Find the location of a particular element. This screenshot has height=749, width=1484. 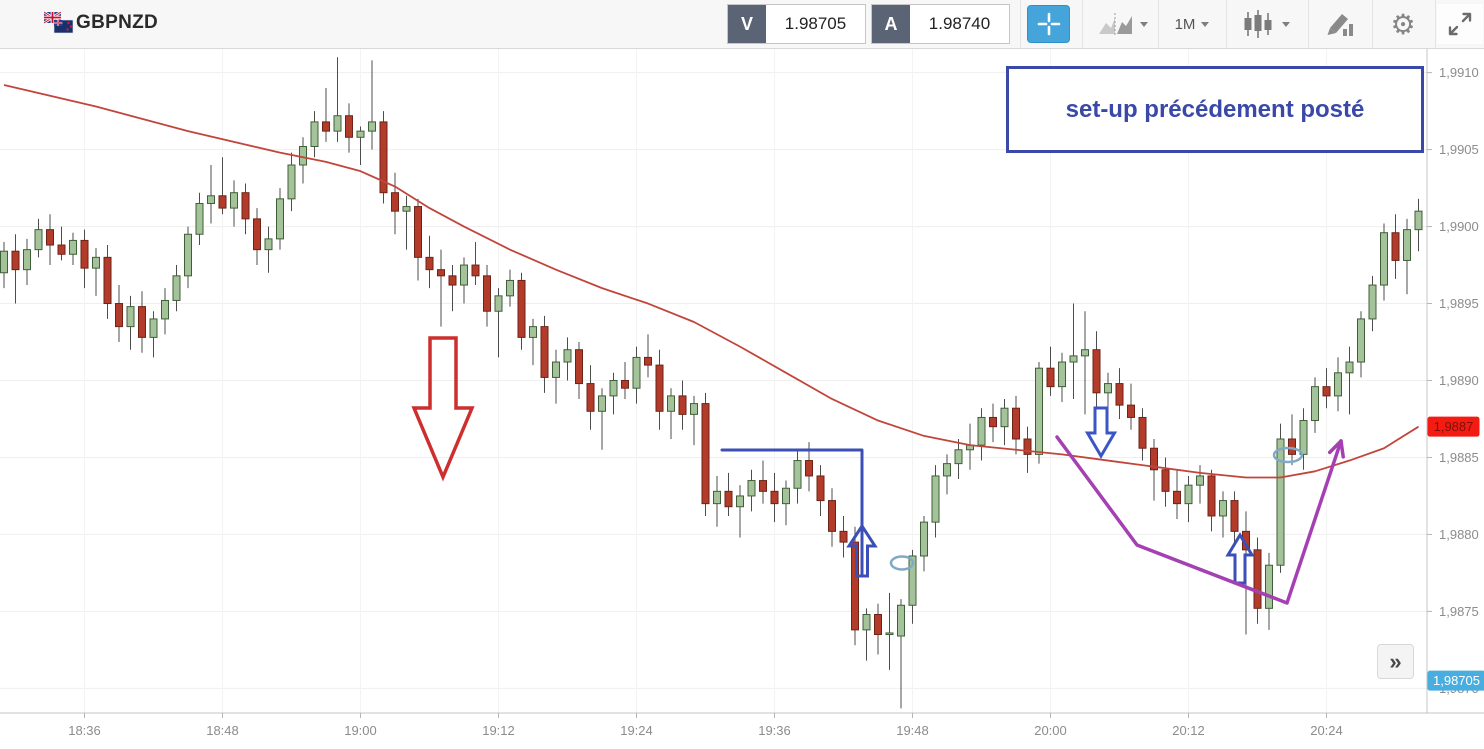

price-axis-label: 1,9875 is located at coordinates (1459, 611).